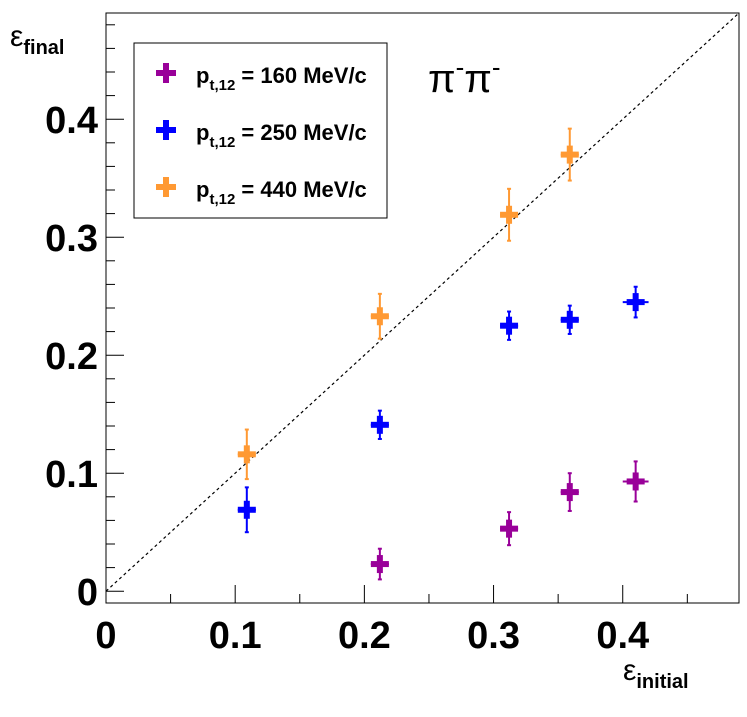  What do you see at coordinates (300, 189) in the screenshot?
I see `legend-label-suffix: = 440 MeV/c` at bounding box center [300, 189].